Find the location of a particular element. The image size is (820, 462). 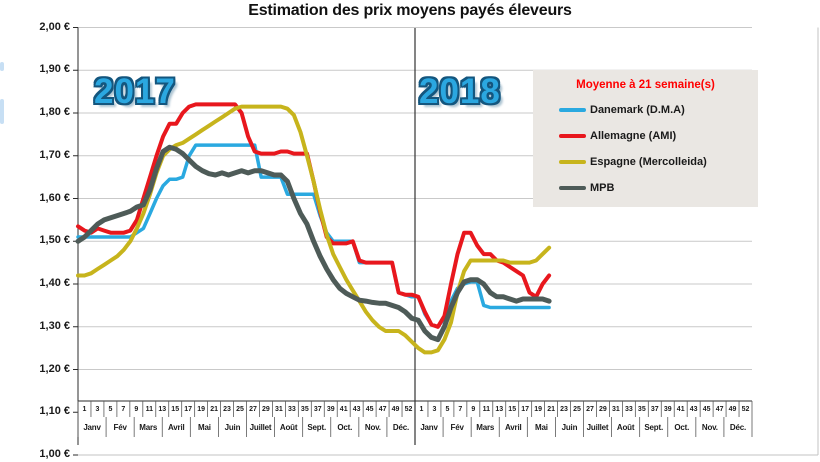

legend-item: MPB is located at coordinates (658, 188).